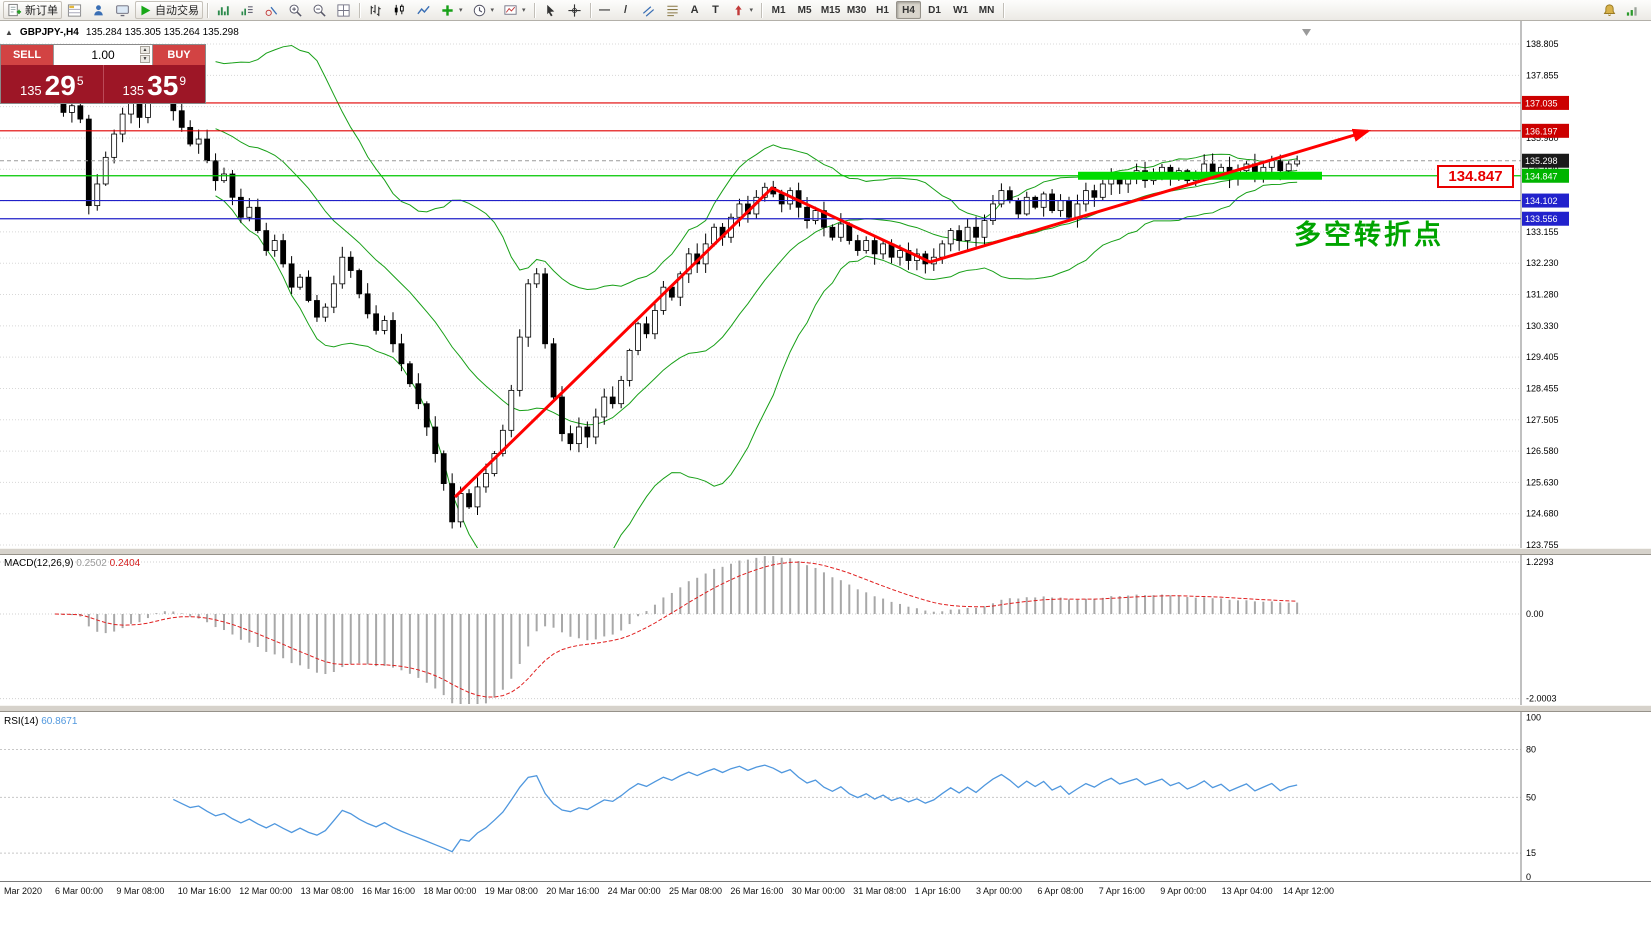  Describe the element at coordinates (1609, 10) in the screenshot. I see `alerts-button` at that location.